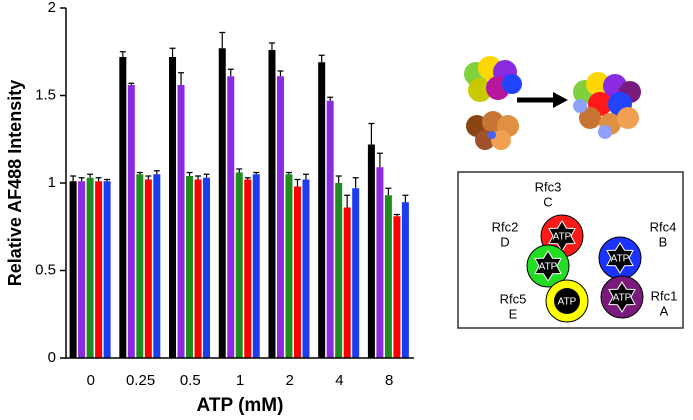 This screenshot has height=420, width=693. What do you see at coordinates (607, 105) in the screenshot?
I see `complex-after` at bounding box center [607, 105].